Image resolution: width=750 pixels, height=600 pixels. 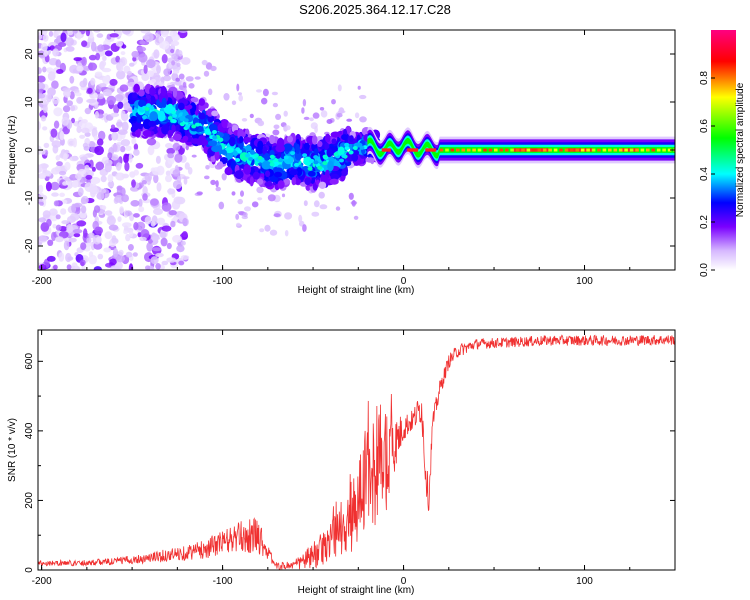 I want to click on spectrogram-x-axis-label: Height of straight line (km), so click(x=356, y=290).